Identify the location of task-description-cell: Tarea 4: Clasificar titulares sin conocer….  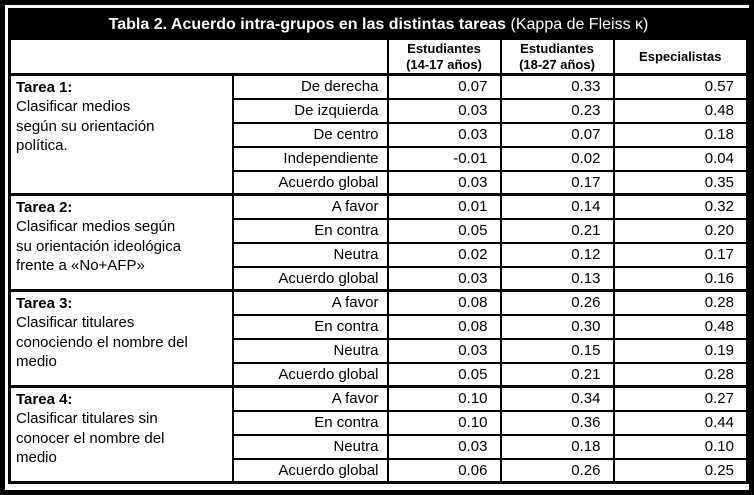
(121, 434).